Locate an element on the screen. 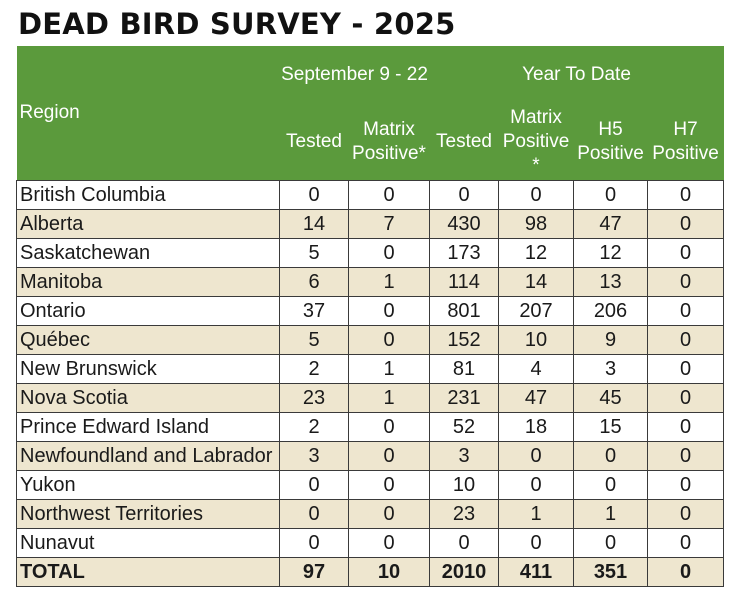 The height and width of the screenshot is (594, 741). table-row: Alberta 14 7 430 98 47 0 is located at coordinates (370, 224).